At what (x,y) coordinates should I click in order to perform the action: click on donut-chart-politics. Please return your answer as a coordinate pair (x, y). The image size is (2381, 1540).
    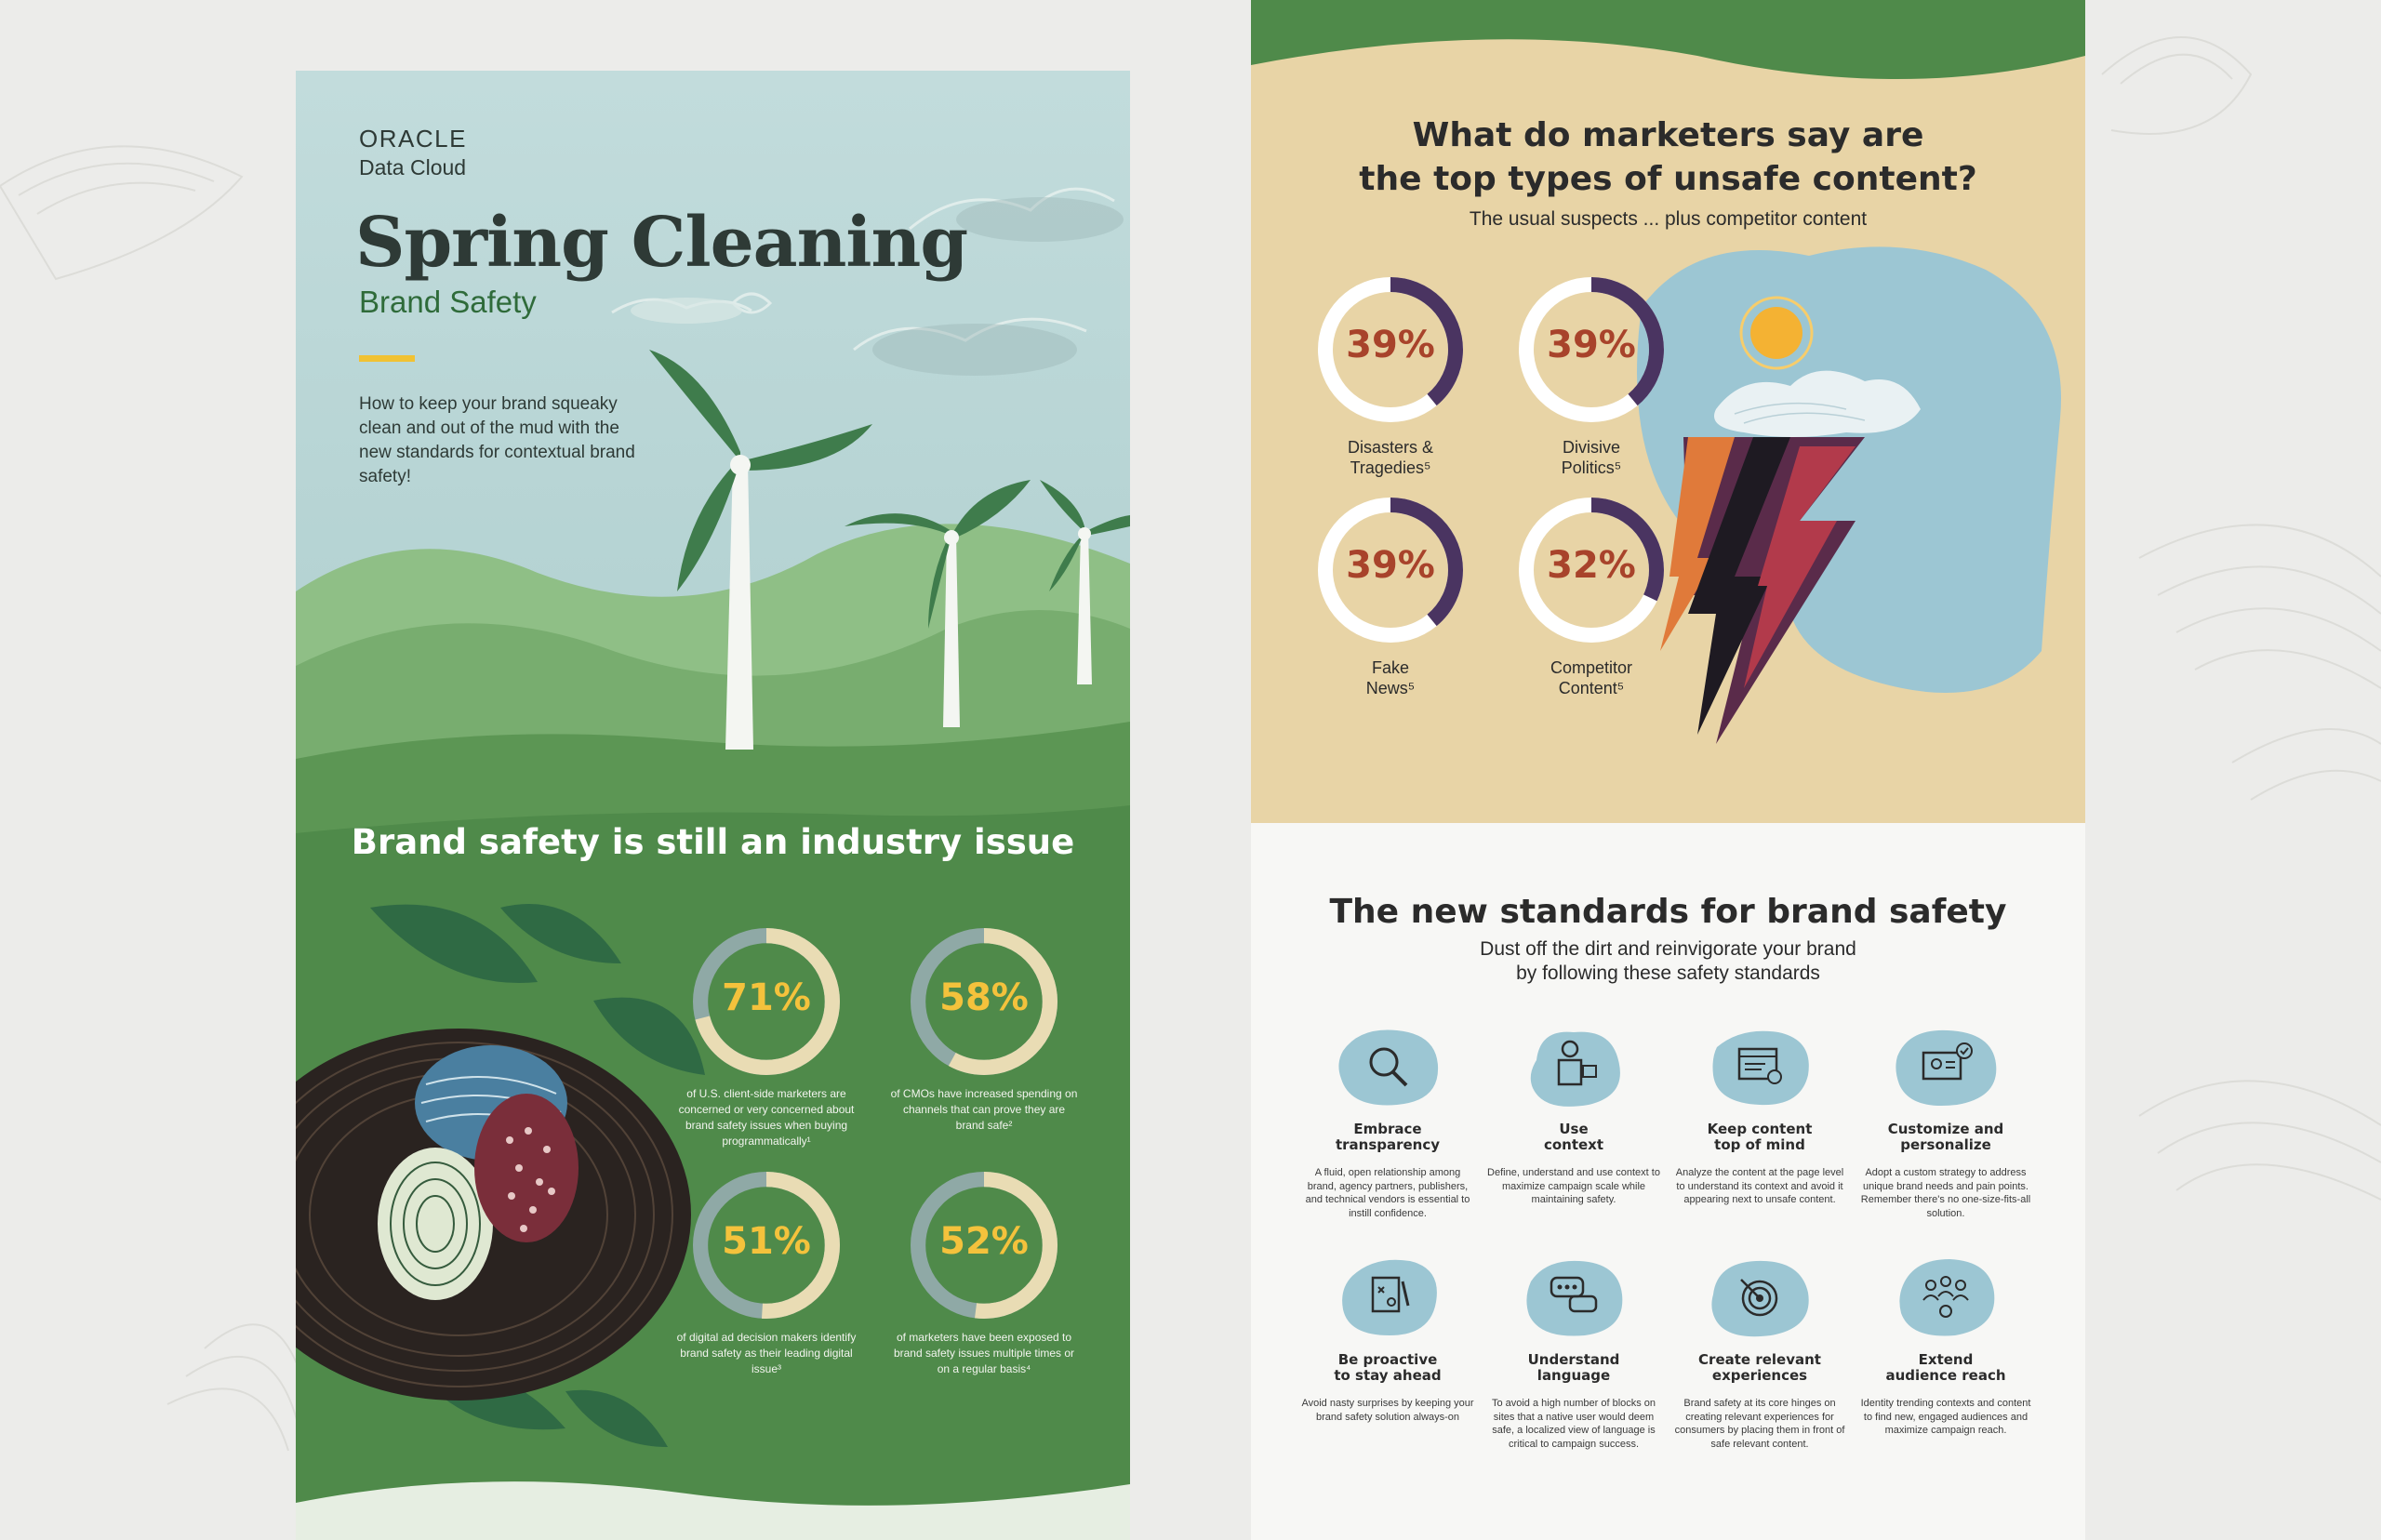
    Looking at the image, I should click on (1591, 349).